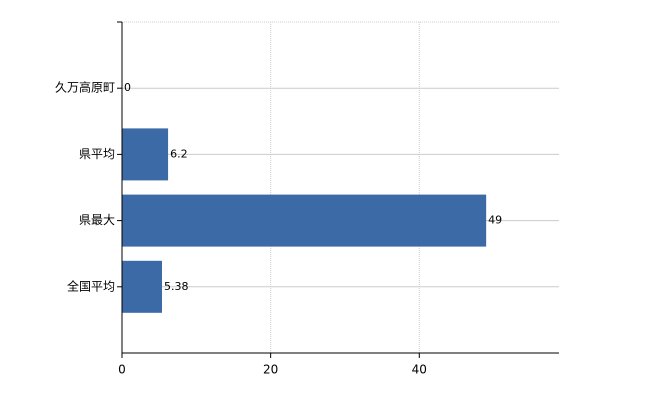 The image size is (650, 400). What do you see at coordinates (176, 286) in the screenshot?
I see `value-label: 5.38` at bounding box center [176, 286].